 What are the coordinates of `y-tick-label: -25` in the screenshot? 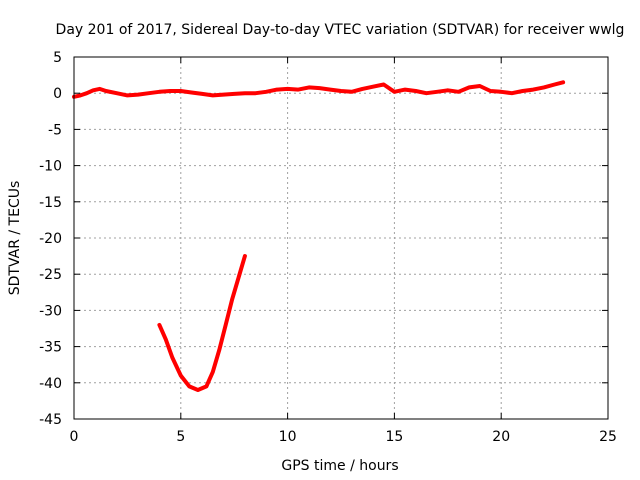 It's located at (50, 275).